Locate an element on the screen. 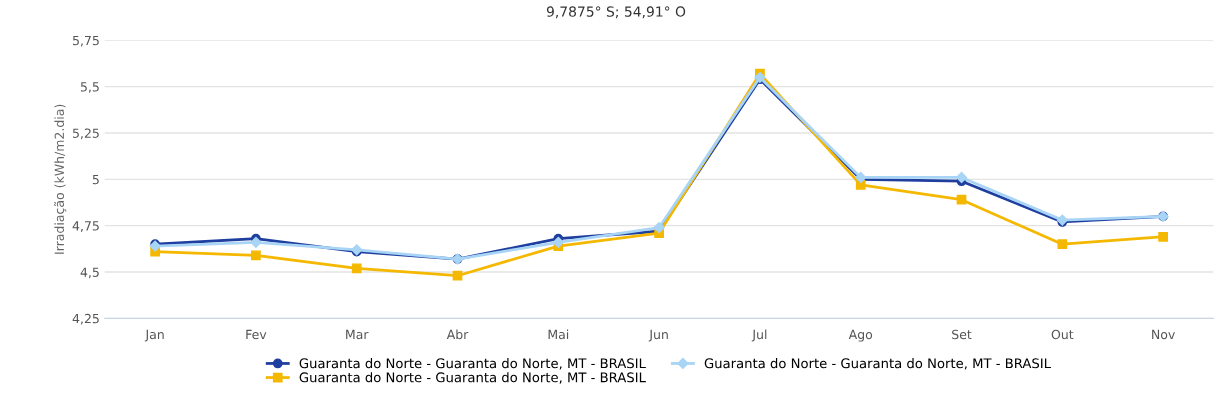 The height and width of the screenshot is (403, 1232). y-tick-label: 4,25 is located at coordinates (85, 319).